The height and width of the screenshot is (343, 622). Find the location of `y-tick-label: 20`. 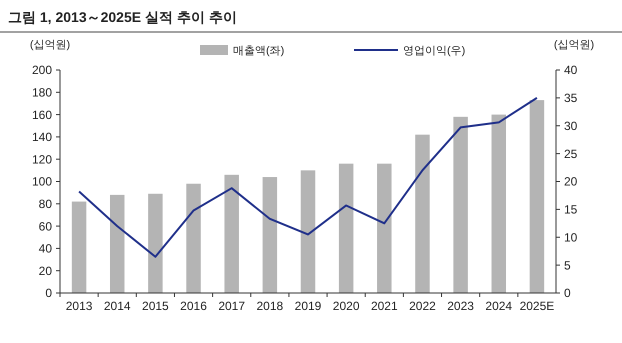

y-tick-label: 20 is located at coordinates (45, 271).